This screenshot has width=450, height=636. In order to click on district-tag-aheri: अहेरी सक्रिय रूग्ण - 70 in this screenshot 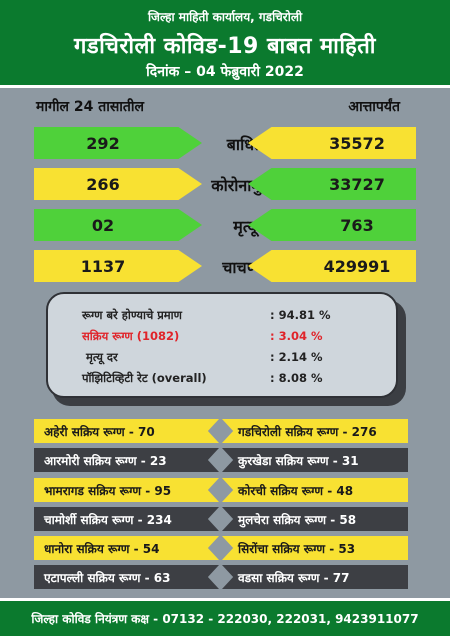, I will do `click(126, 431)`.